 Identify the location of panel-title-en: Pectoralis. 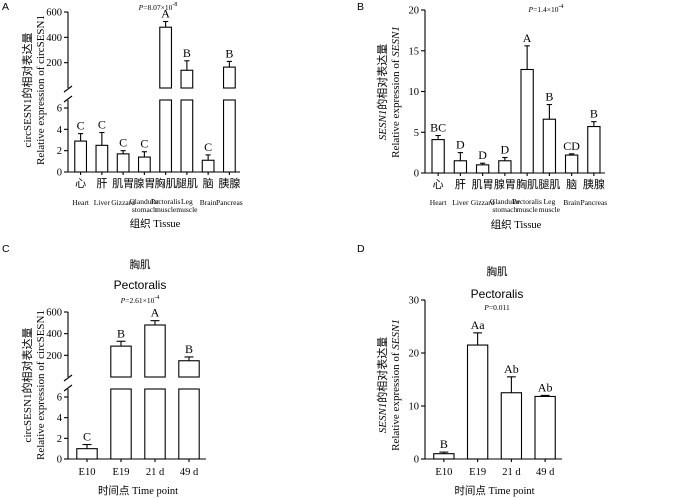
(497, 294).